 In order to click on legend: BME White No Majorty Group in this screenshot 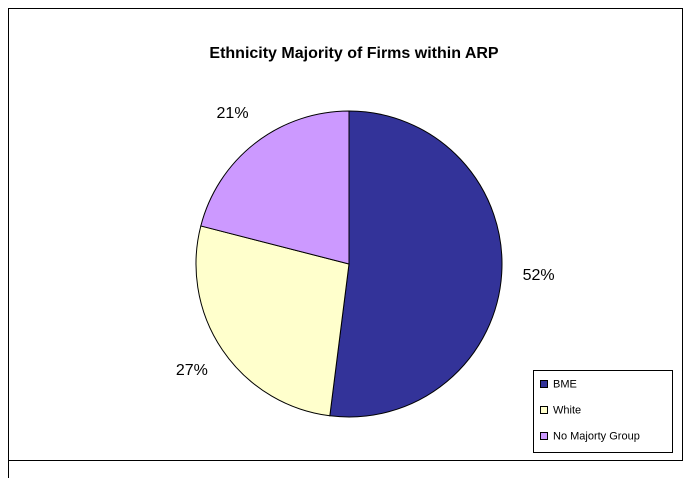, I will do `click(603, 411)`.